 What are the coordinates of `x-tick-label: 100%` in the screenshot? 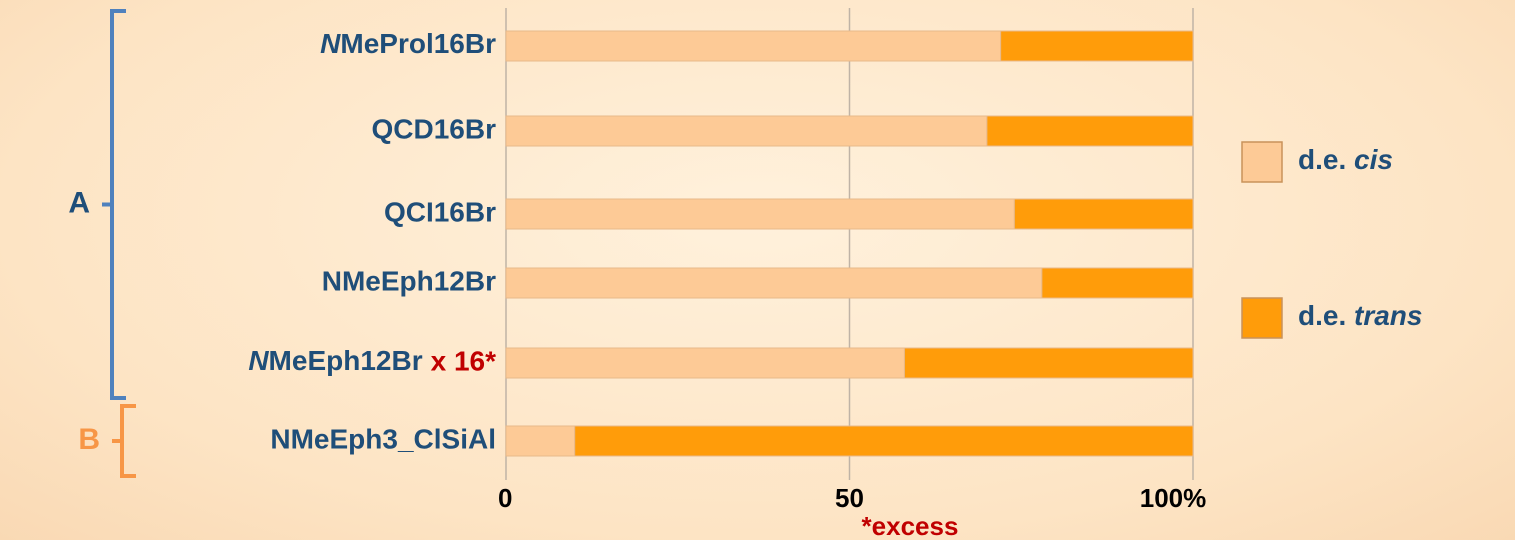 It's located at (1173, 498).